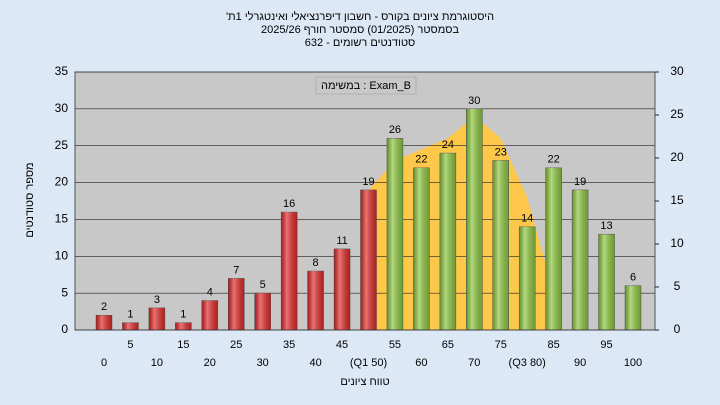 This screenshot has height=405, width=720. Describe the element at coordinates (633, 278) in the screenshot. I see `data-label: 6` at that location.